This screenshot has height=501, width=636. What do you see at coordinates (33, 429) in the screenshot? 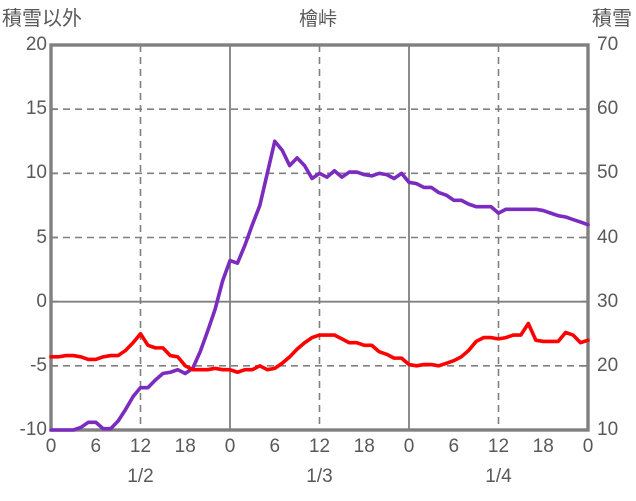
I see `ytick-label-left: -10` at bounding box center [33, 429].